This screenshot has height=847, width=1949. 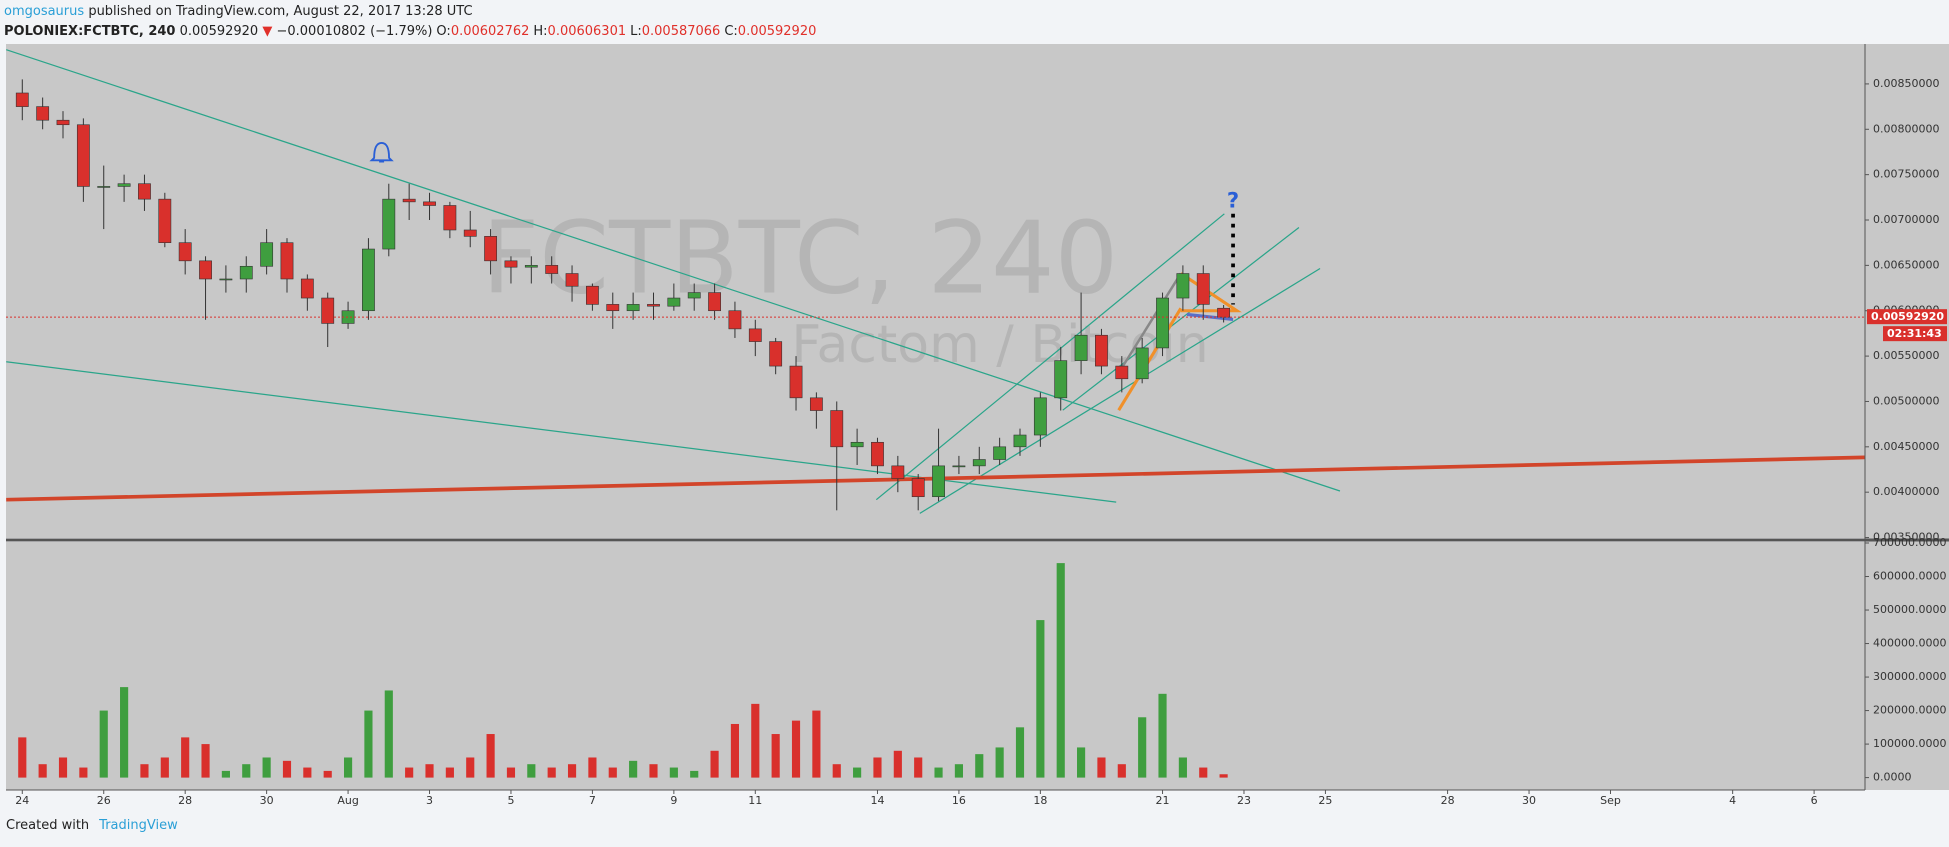 I want to click on x-tick-label: 23, so click(x=1244, y=800).